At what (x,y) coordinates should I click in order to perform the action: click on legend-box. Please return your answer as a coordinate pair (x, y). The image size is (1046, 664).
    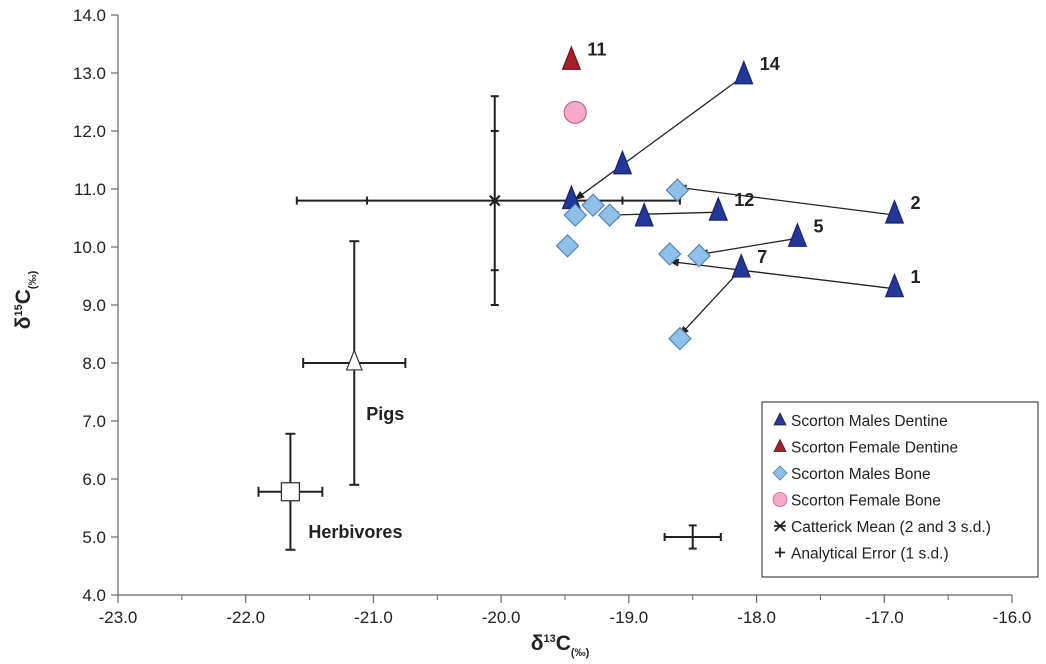
    Looking at the image, I should click on (900, 489).